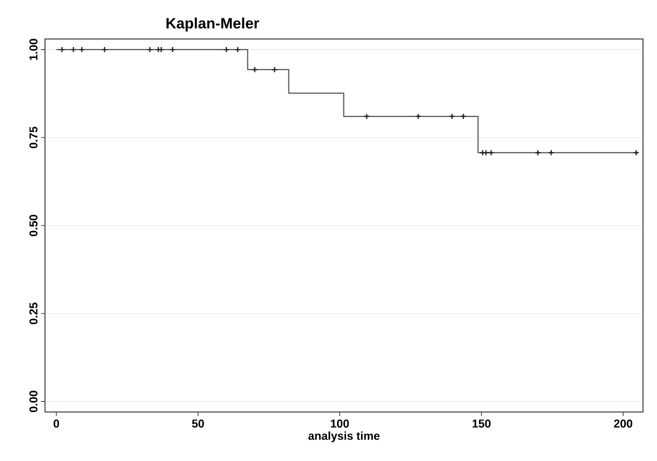 Image resolution: width=657 pixels, height=461 pixels. I want to click on x-tick-label: 100, so click(339, 424).